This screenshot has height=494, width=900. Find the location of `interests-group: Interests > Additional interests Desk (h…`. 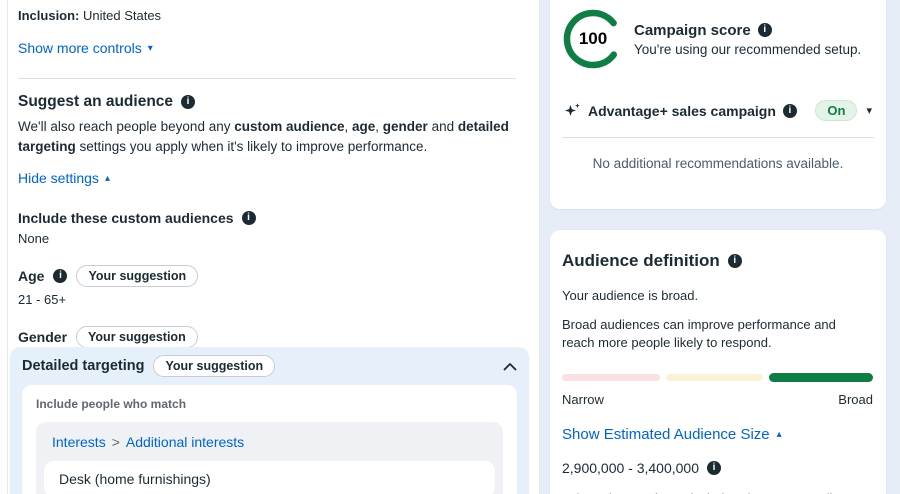

interests-group: Interests > Additional interests Desk (h… is located at coordinates (269, 458).